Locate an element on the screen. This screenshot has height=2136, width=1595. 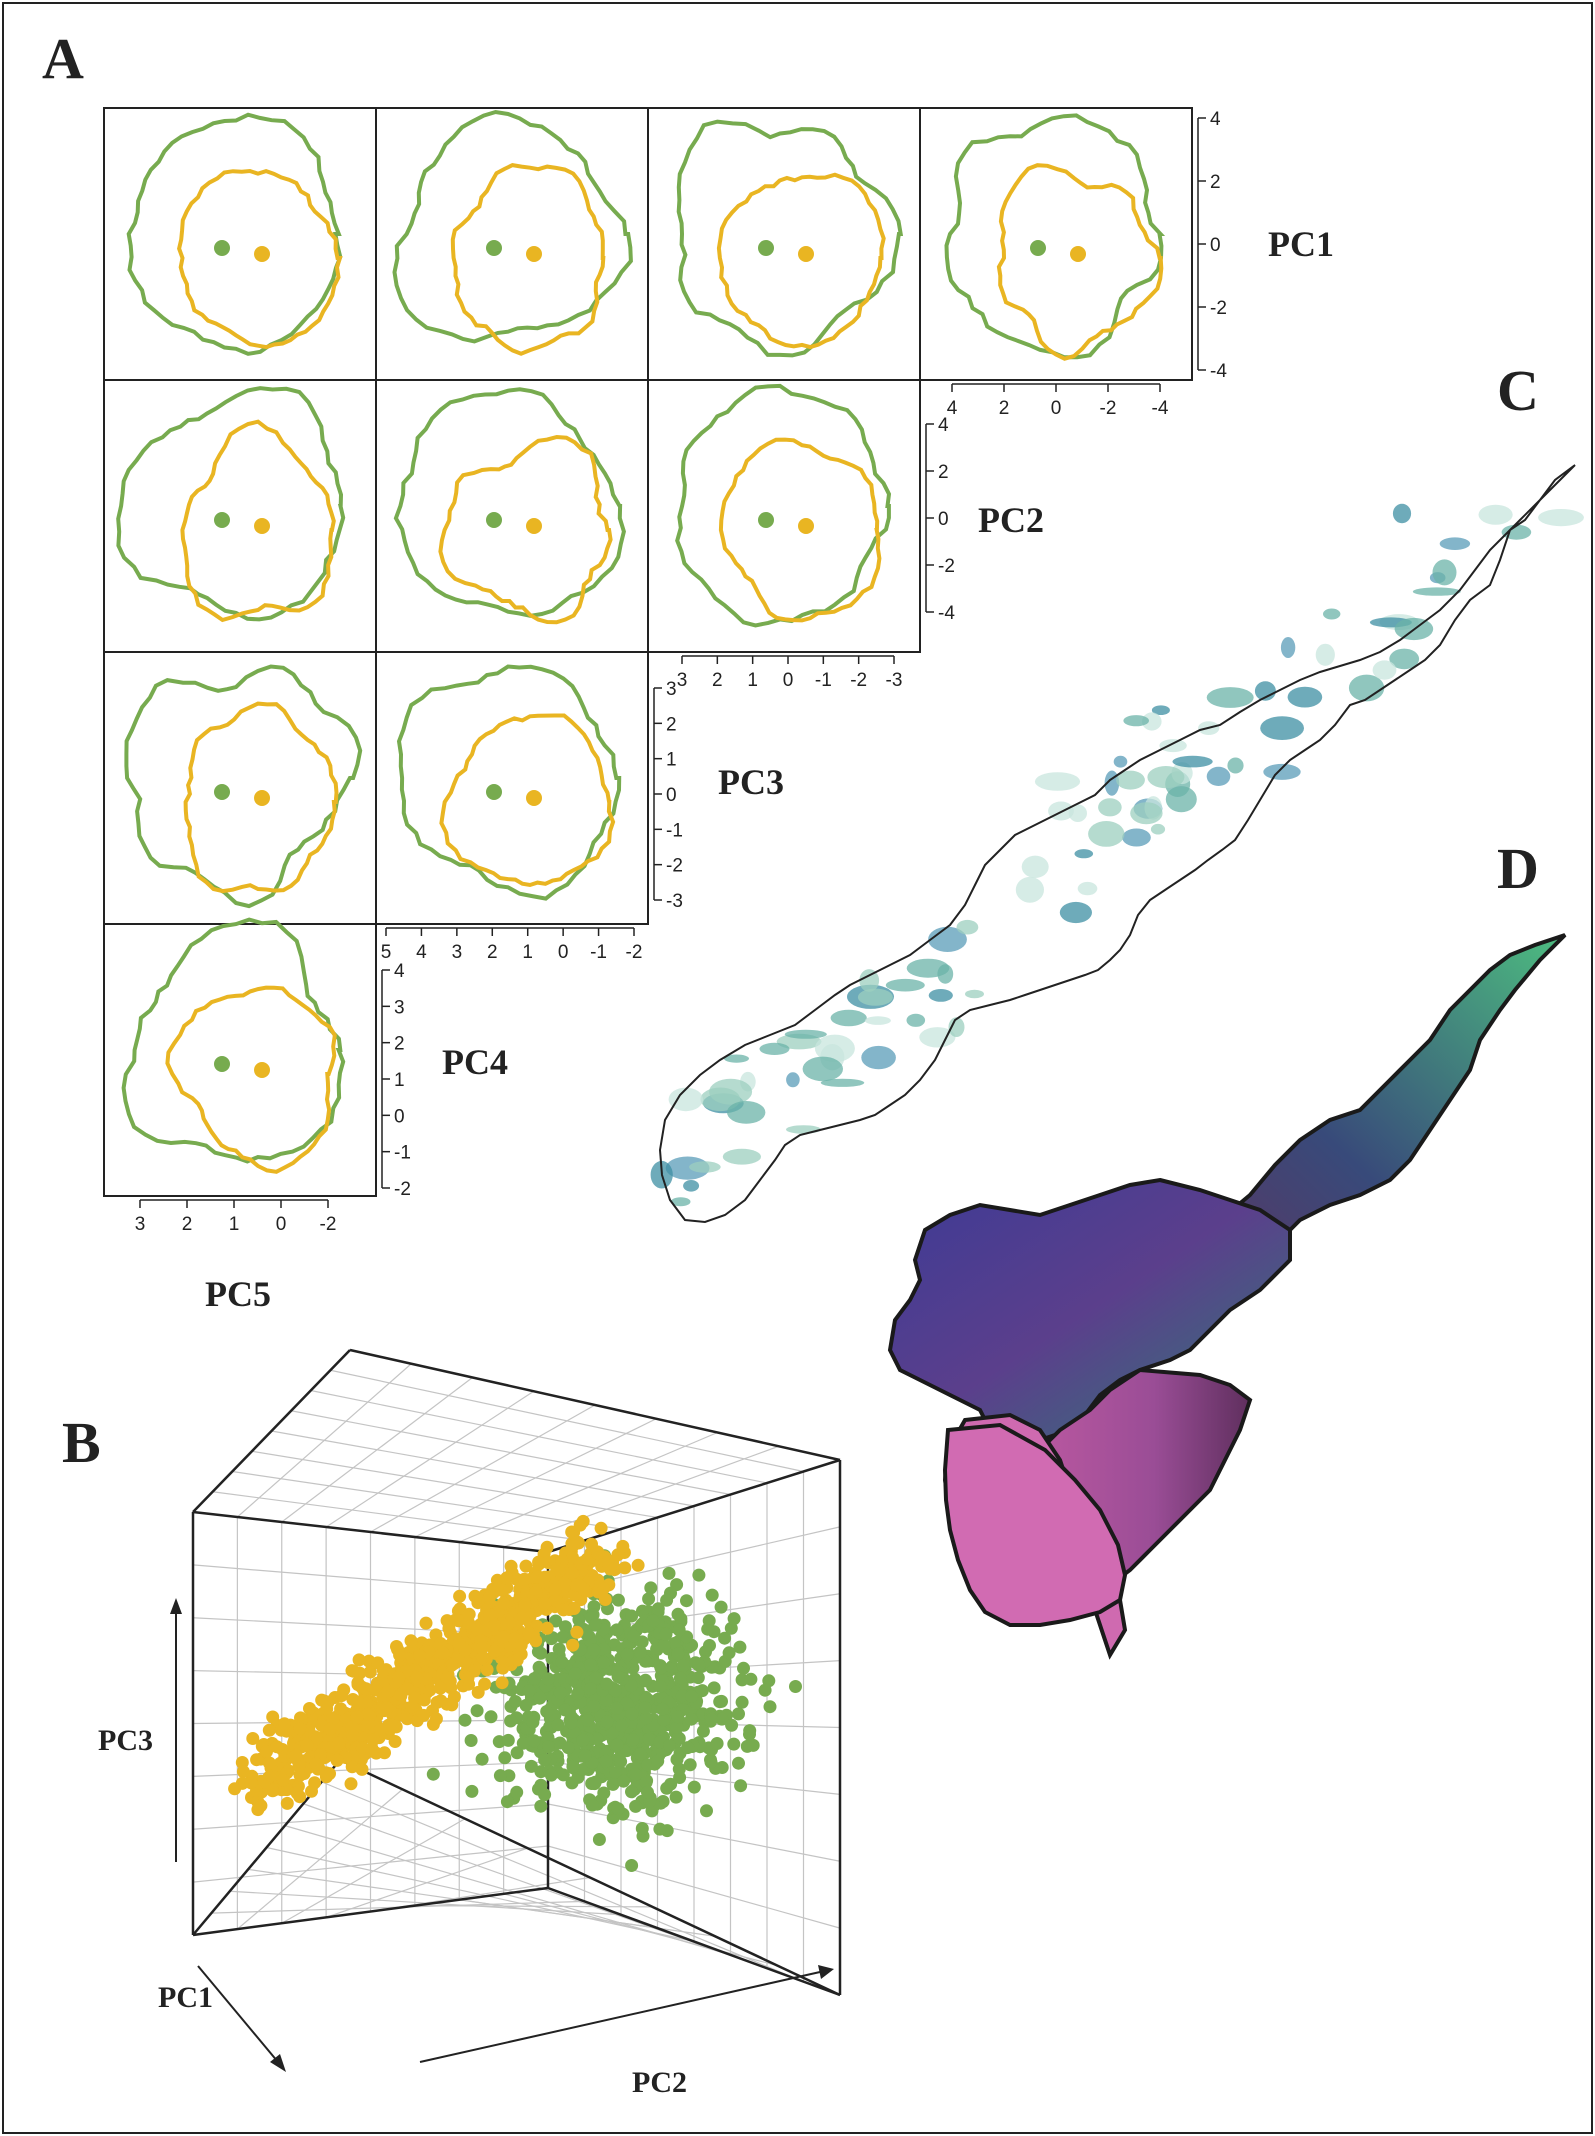
panel-label-c: C is located at coordinates (1518, 390).